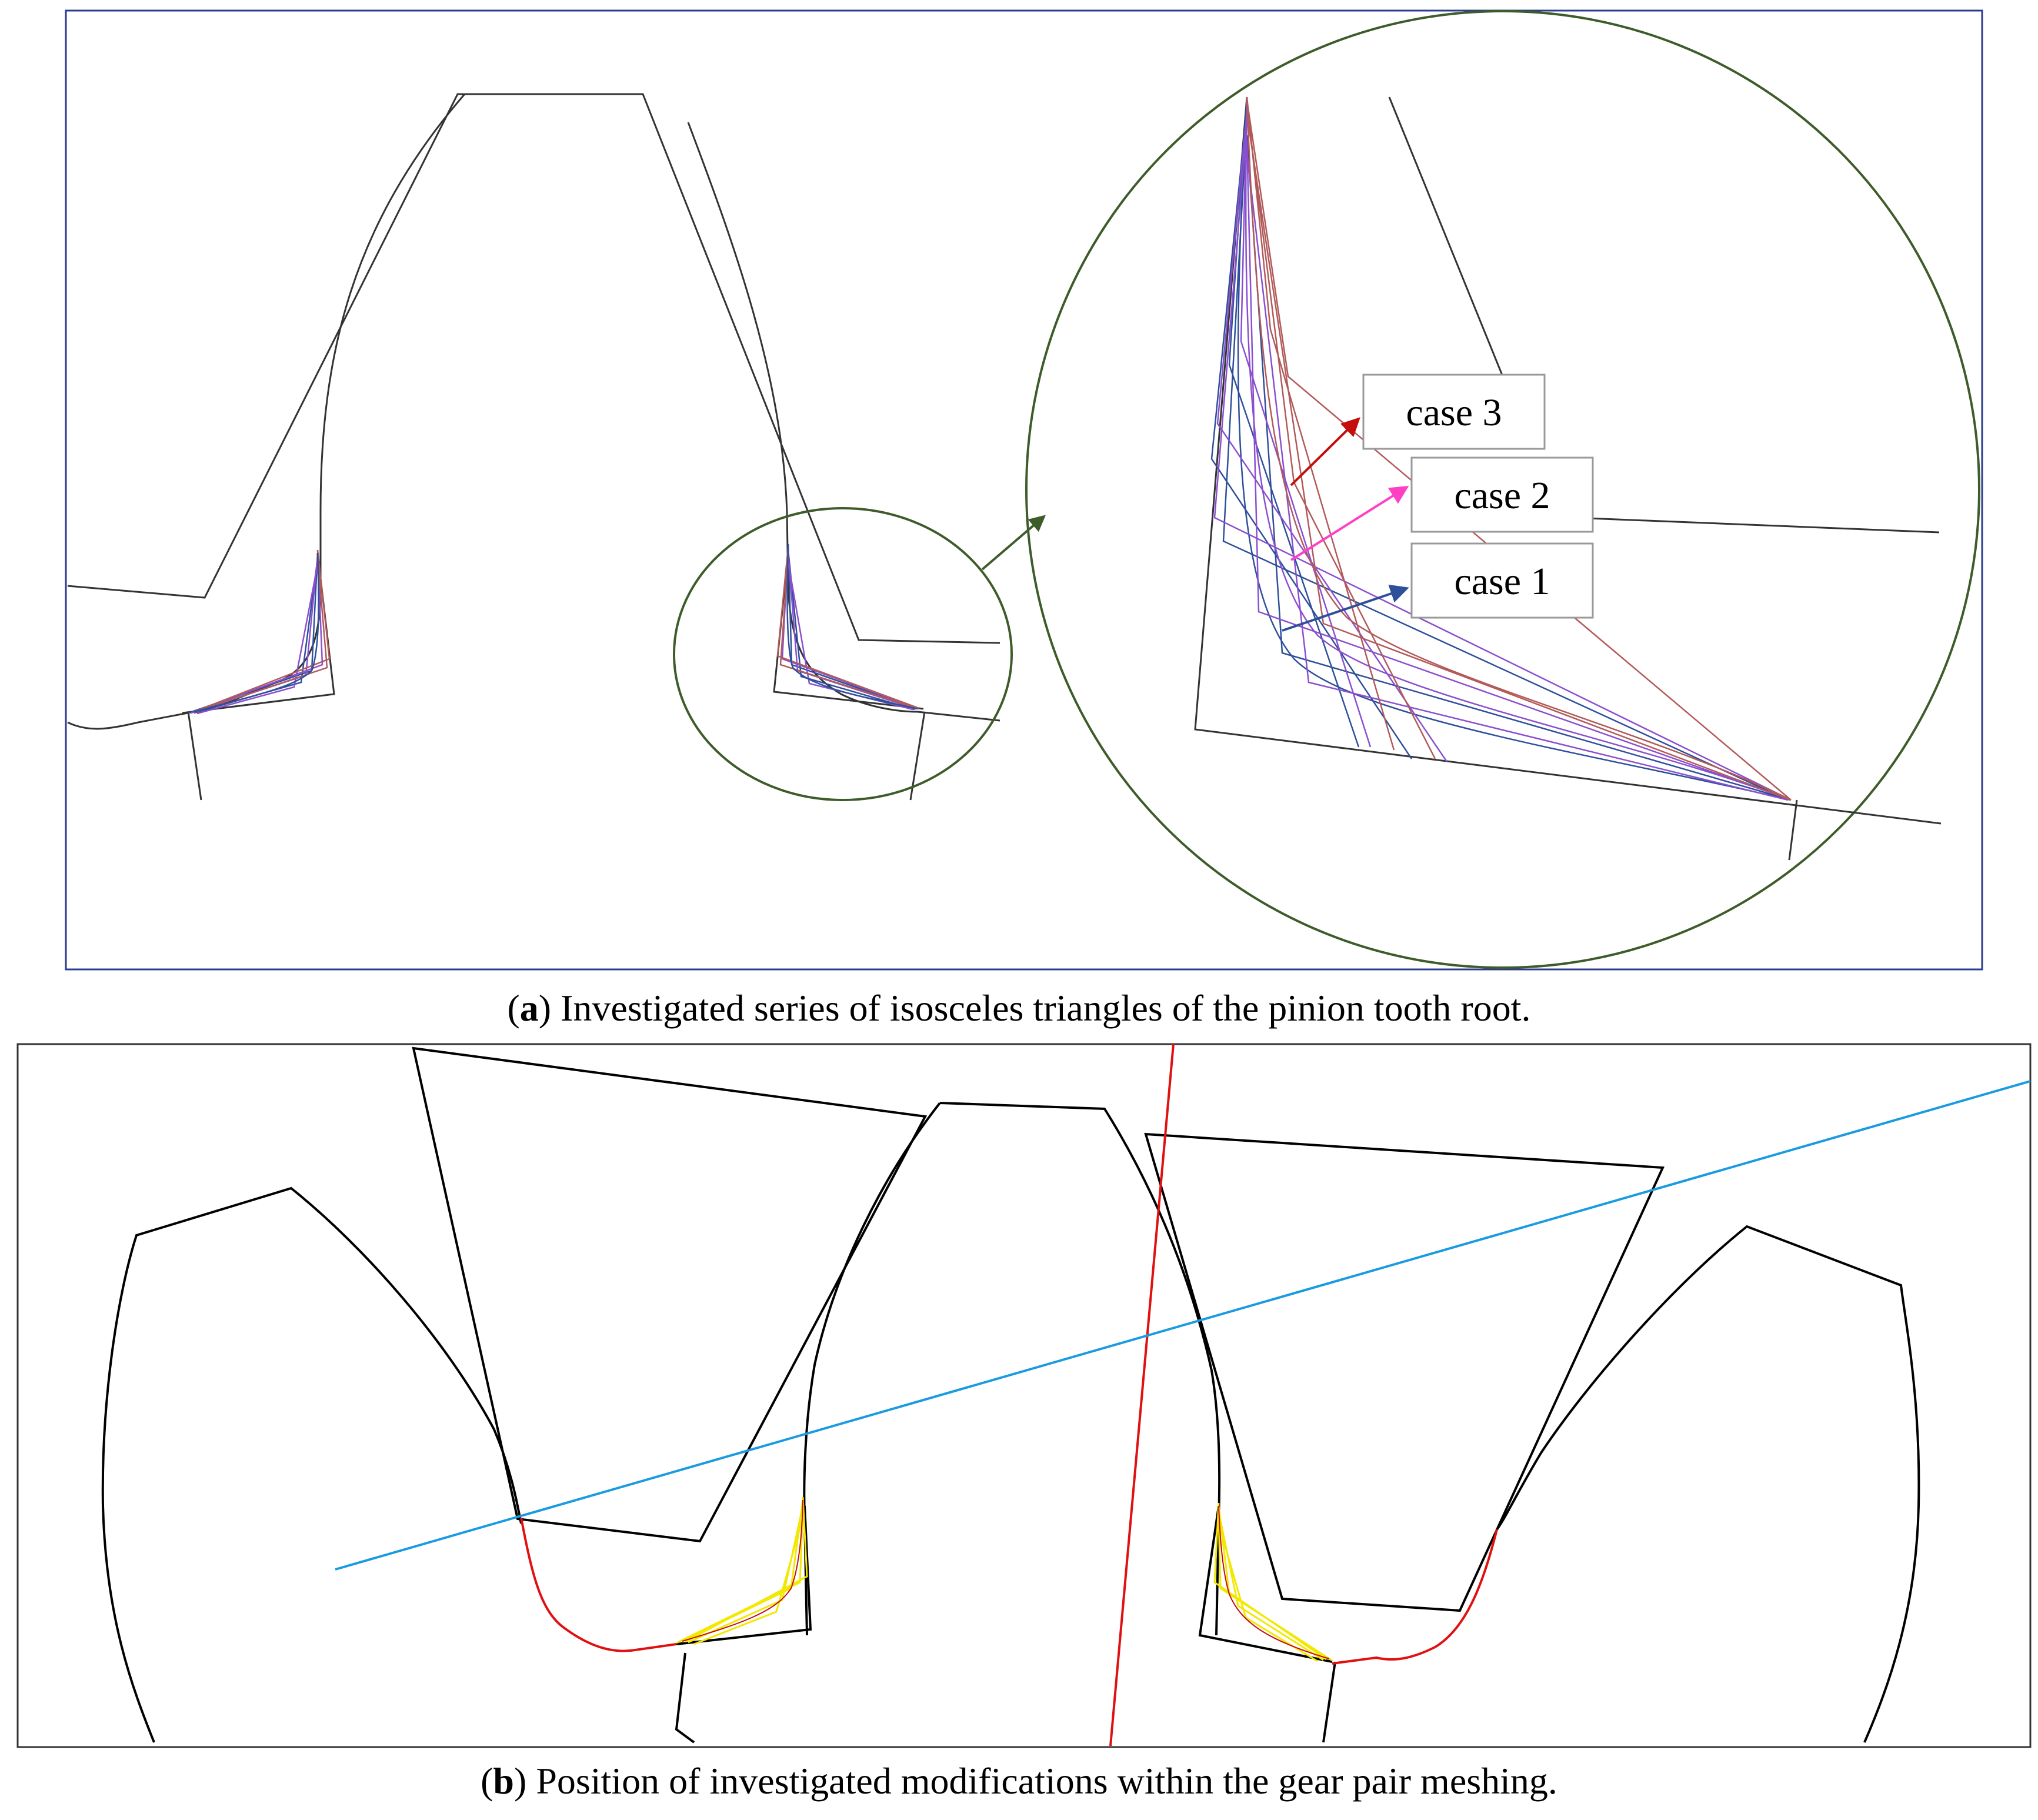 The height and width of the screenshot is (1820, 2038). Describe the element at coordinates (1404, 1372) in the screenshot. I see `triangle-right` at that location.